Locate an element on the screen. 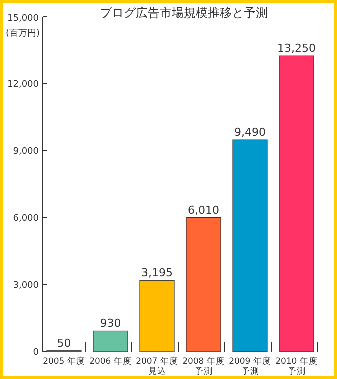 The height and width of the screenshot is (379, 337). x-tick-label: 2005 年度 is located at coordinates (64, 361).